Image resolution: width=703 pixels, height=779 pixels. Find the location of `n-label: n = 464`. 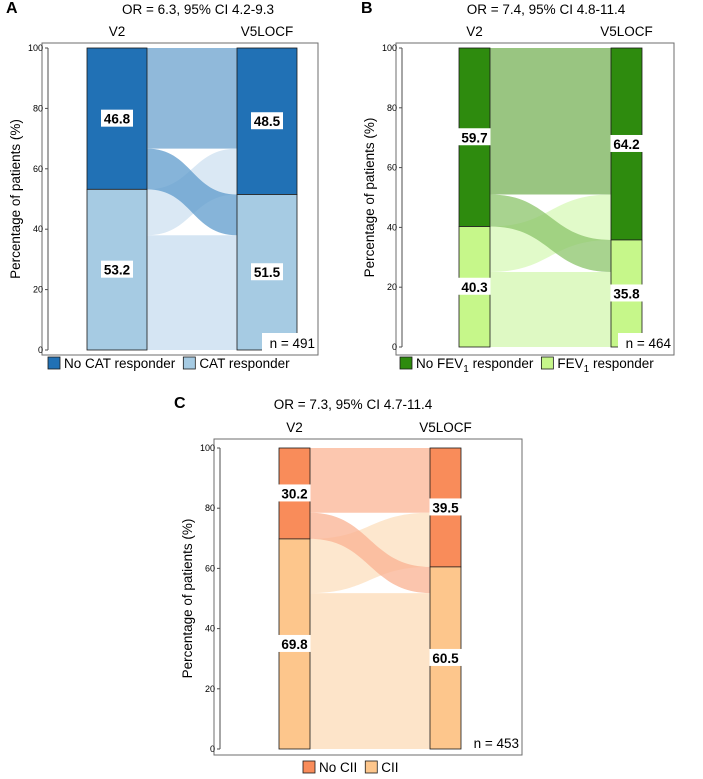

n-label: n = 464 is located at coordinates (649, 343).